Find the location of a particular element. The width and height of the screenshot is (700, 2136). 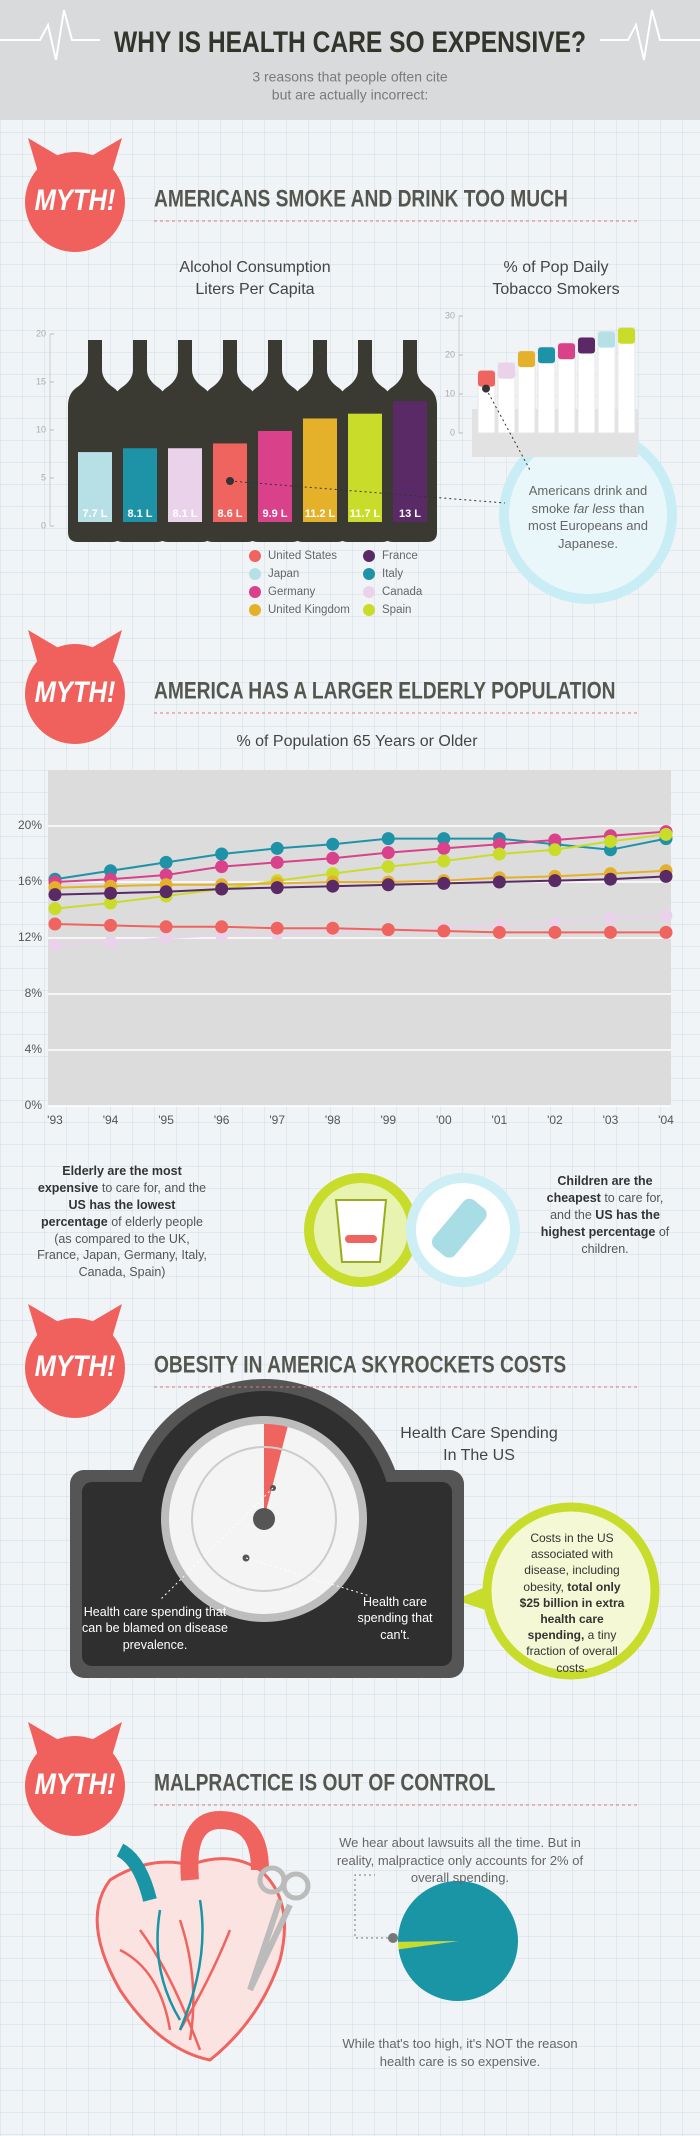

y-tick-label: 10 is located at coordinates (41, 429).